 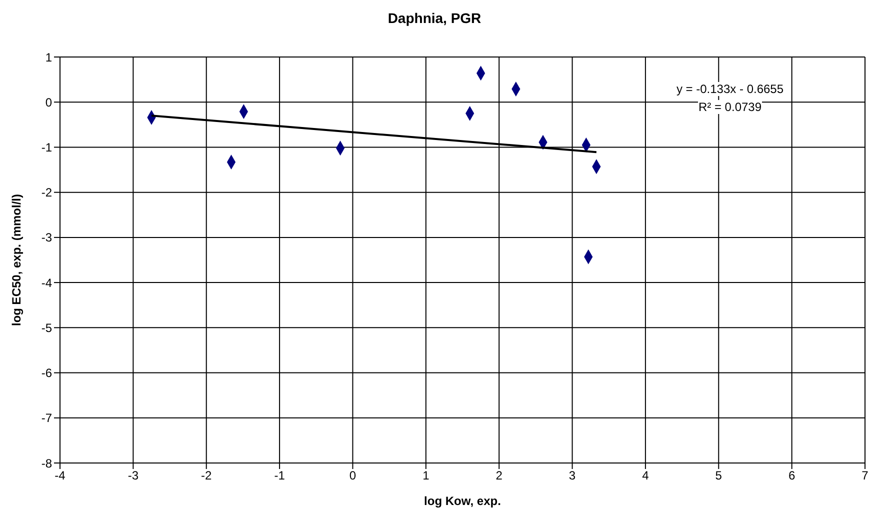 I want to click on y-tick-label: -8, so click(x=46, y=463).